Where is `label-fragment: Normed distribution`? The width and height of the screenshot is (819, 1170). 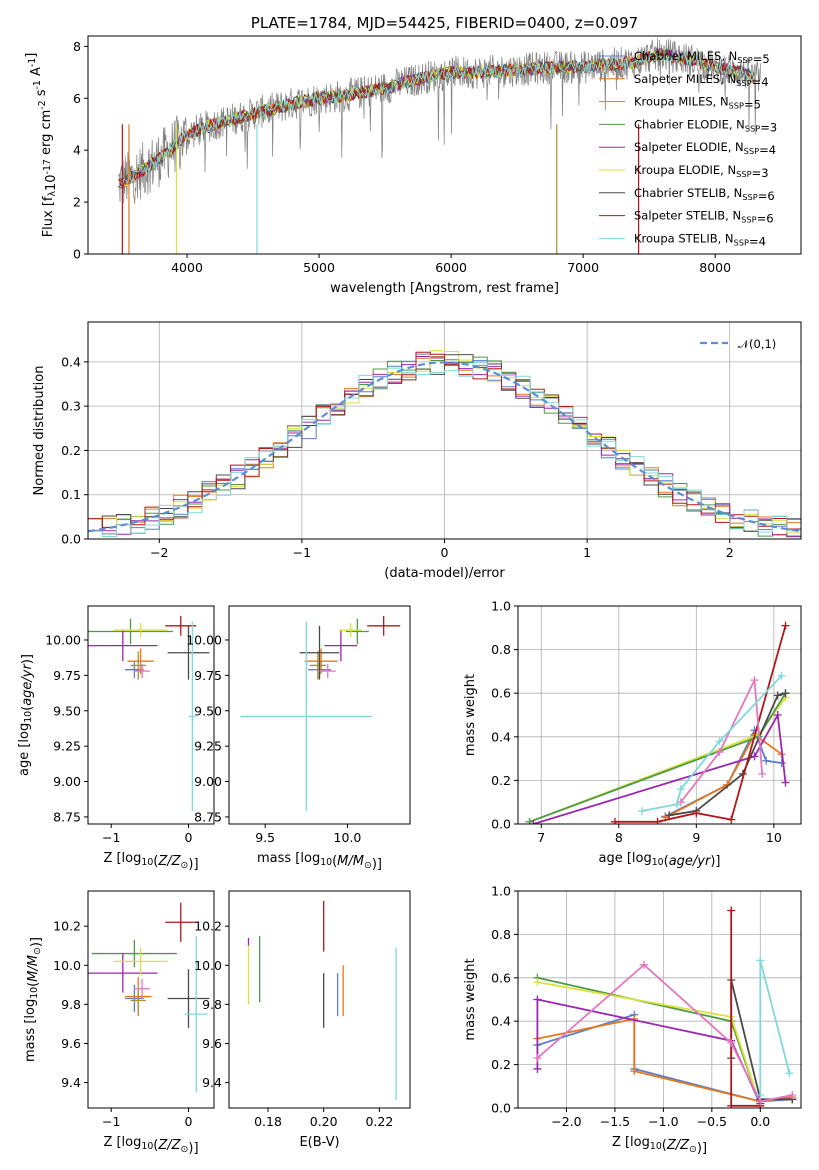
label-fragment: Normed distribution is located at coordinates (39, 431).